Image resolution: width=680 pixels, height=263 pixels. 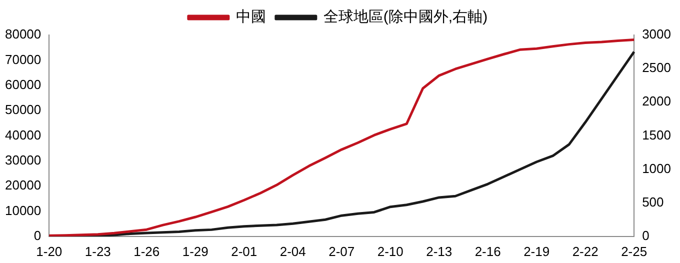 I want to click on y-tick-label: 60000, so click(x=23, y=84).